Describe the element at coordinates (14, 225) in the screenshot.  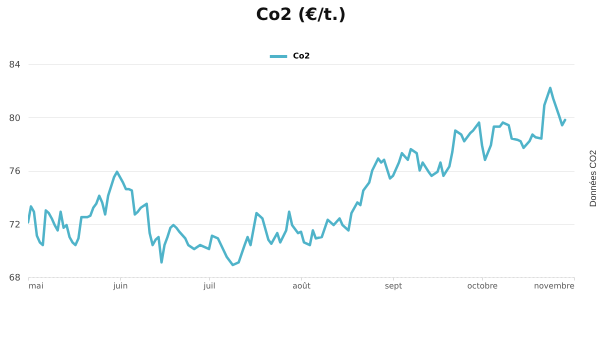
I see `y-tick-label: 72` at that location.